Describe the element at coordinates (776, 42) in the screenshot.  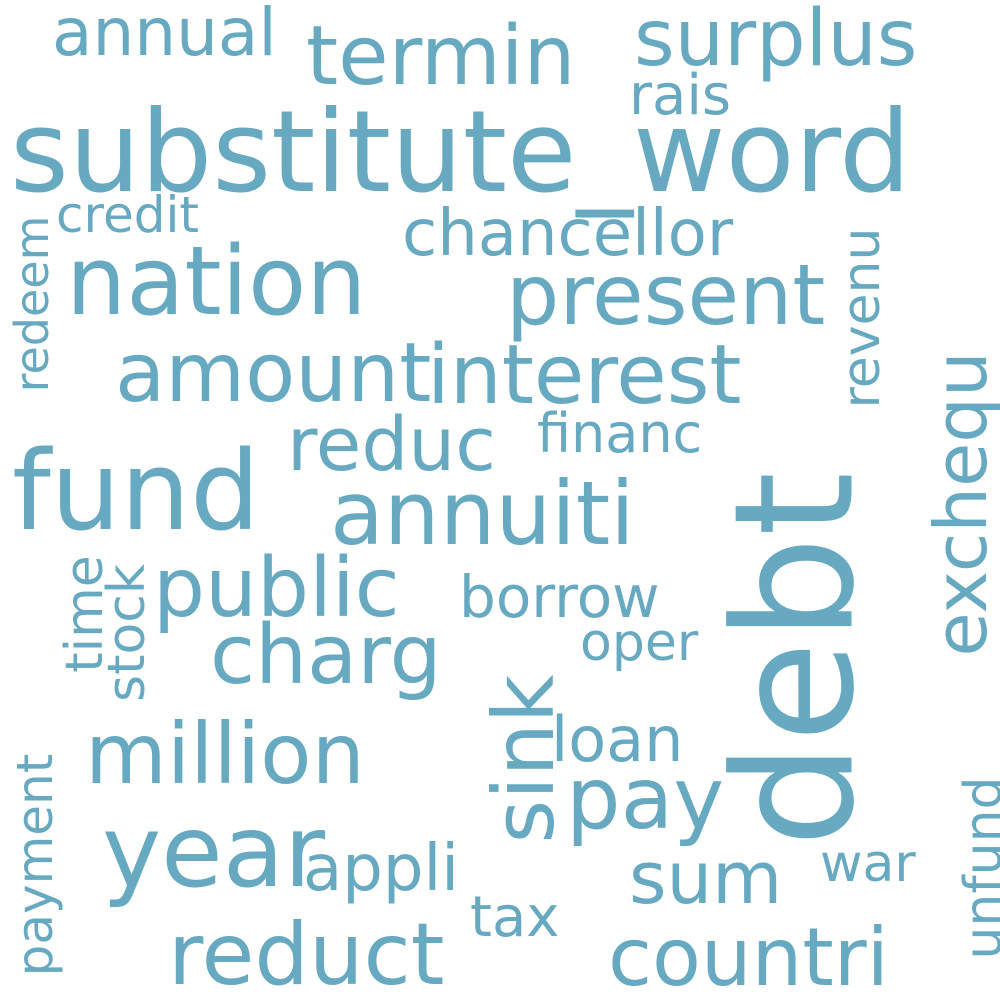
I see `word-surplus: surplus` at that location.